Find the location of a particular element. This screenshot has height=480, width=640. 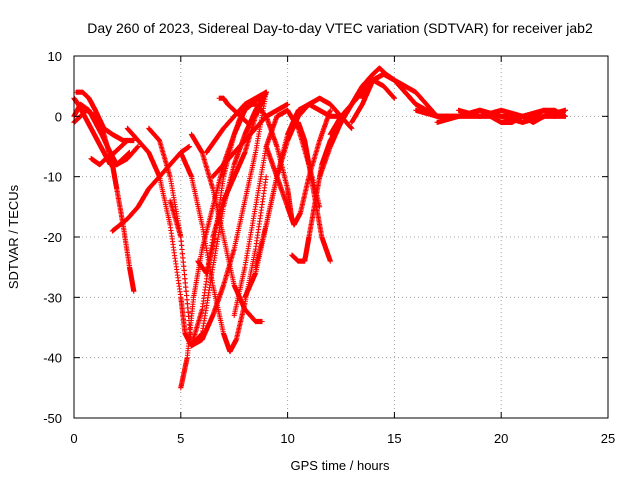

y-tick-label: -20 is located at coordinates (52, 237).